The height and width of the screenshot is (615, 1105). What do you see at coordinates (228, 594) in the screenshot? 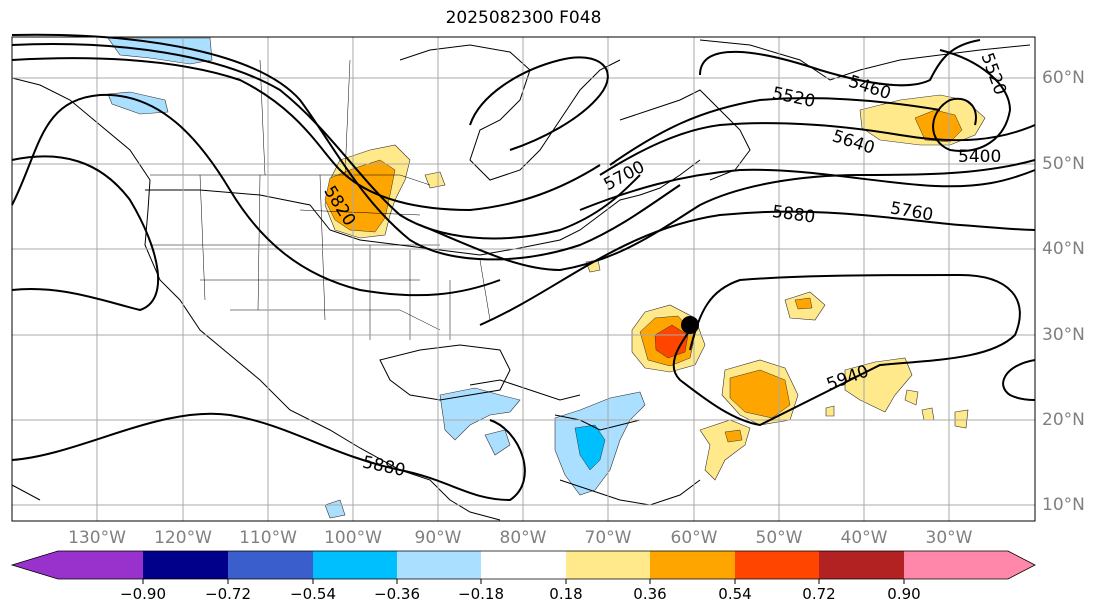
I see `colorbar-tick-label: −0.72` at bounding box center [228, 594].